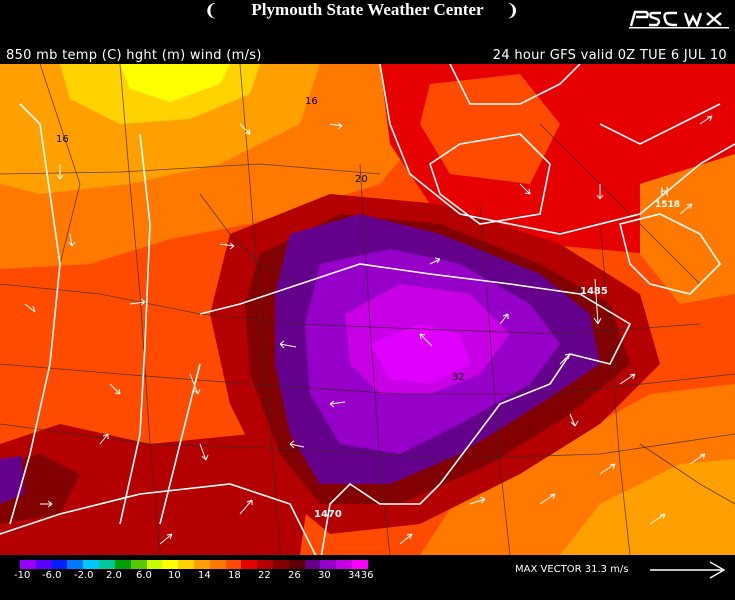 The height and width of the screenshot is (600, 735). What do you see at coordinates (361, 179) in the screenshot?
I see `temp-label-20: 20` at bounding box center [361, 179].